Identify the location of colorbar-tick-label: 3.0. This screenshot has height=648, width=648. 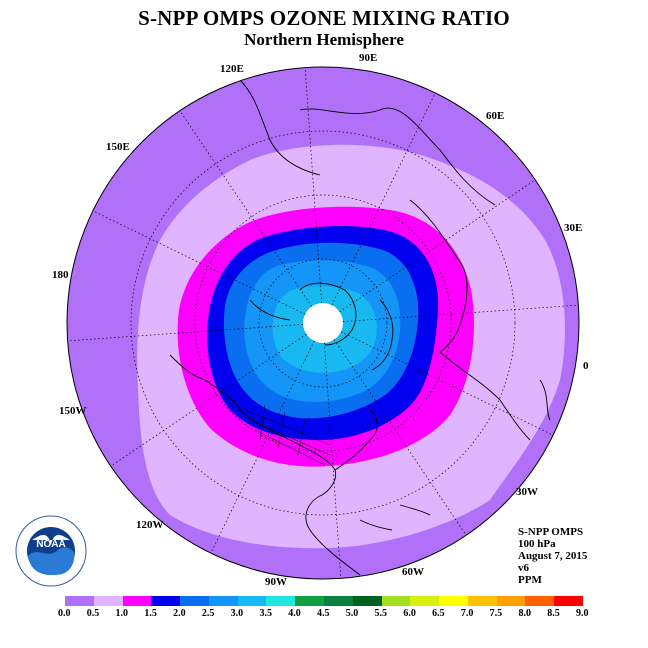
(237, 613).